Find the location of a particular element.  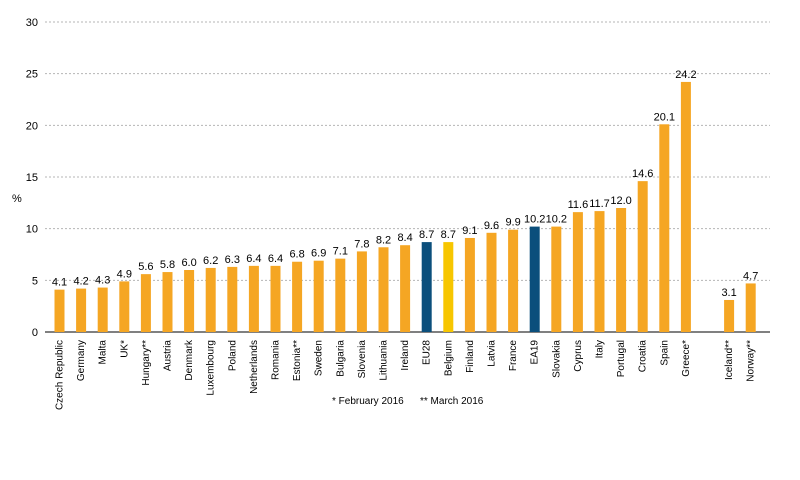

category-label: Spain is located at coordinates (664, 353).